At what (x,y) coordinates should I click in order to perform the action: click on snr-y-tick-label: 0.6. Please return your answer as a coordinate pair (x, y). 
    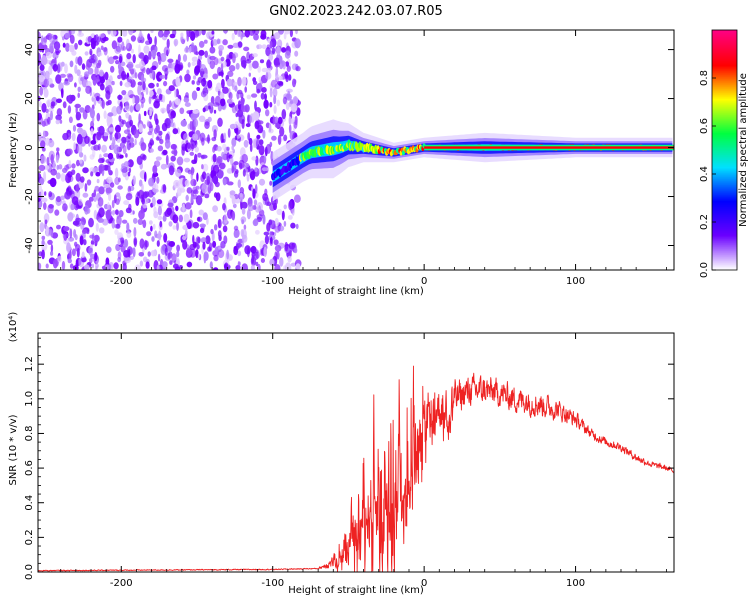
    Looking at the image, I should click on (29, 468).